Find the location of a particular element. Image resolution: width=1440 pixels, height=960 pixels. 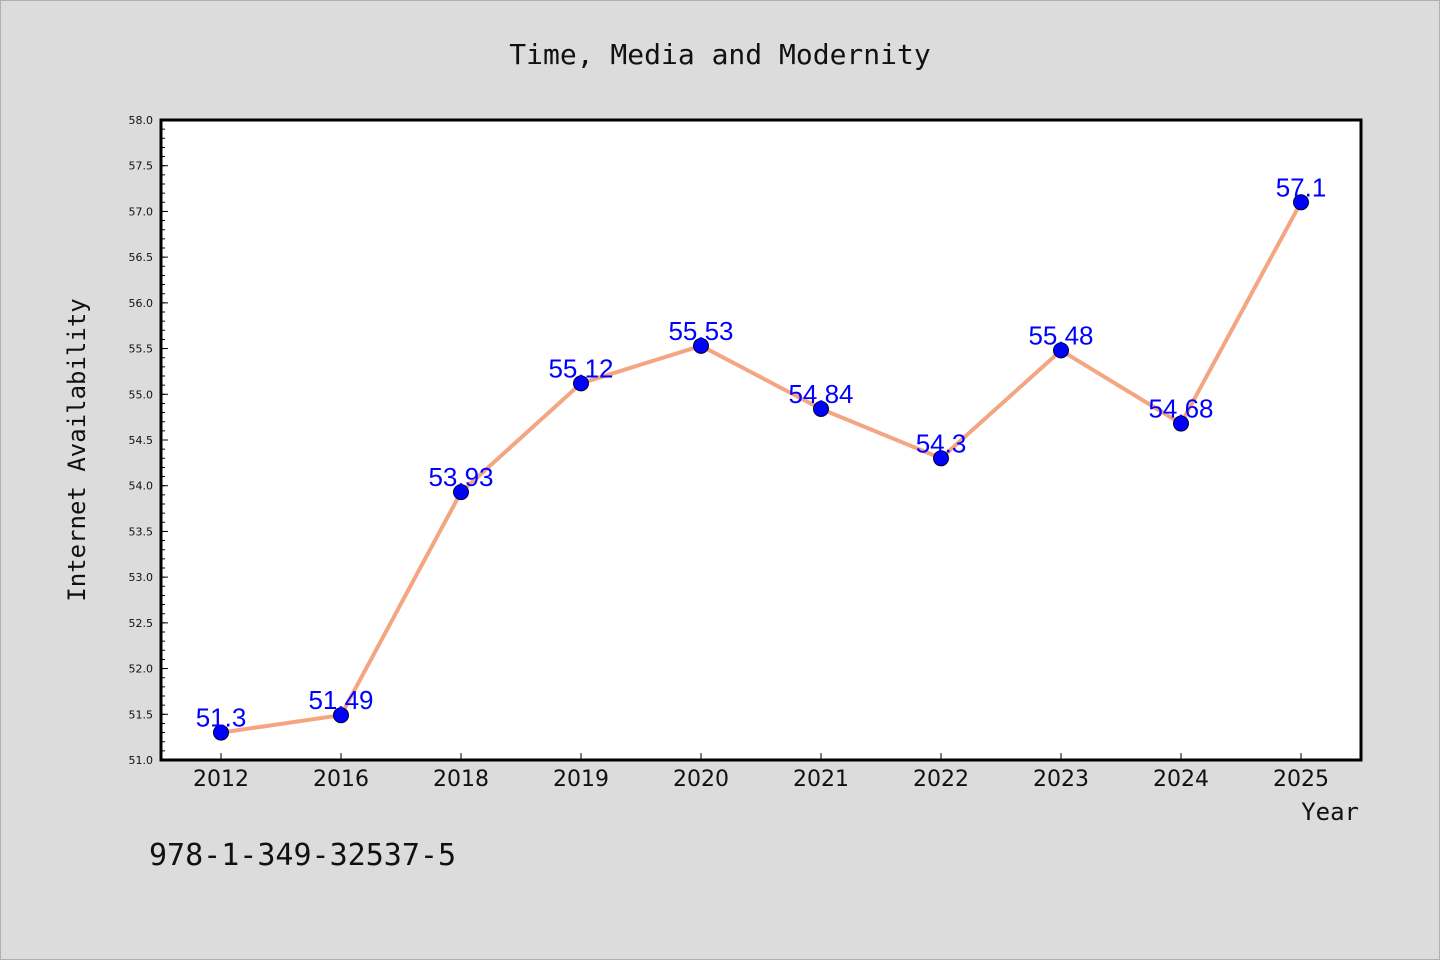

y-axis-label: Internet Availability is located at coordinates (77, 449).